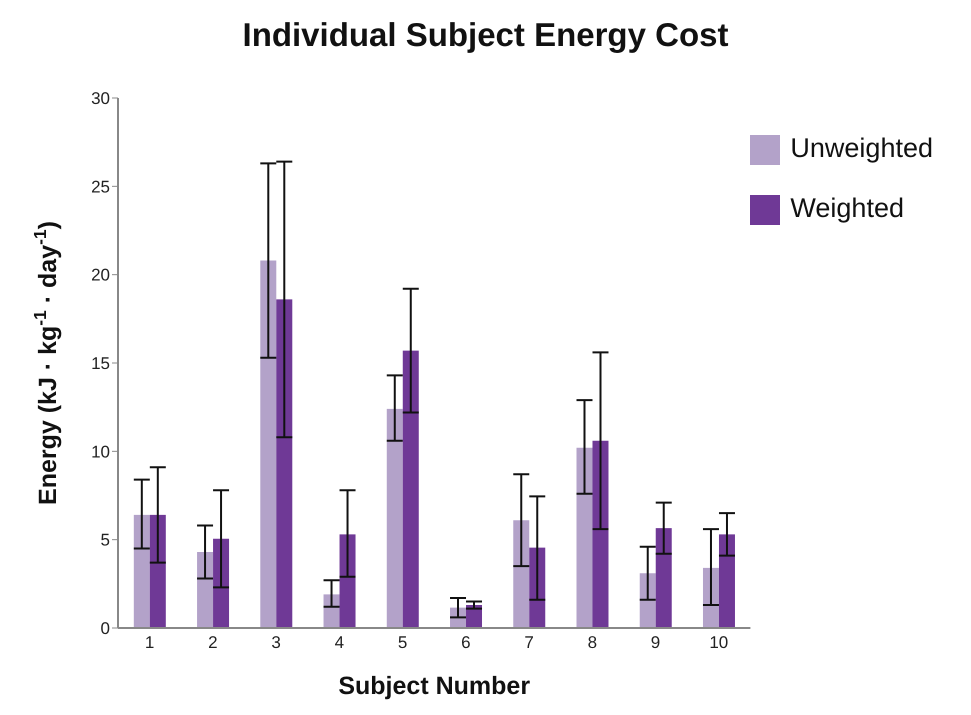 Image resolution: width=971 pixels, height=715 pixels. Describe the element at coordinates (100, 186) in the screenshot. I see `y-tick-label: 25` at that location.